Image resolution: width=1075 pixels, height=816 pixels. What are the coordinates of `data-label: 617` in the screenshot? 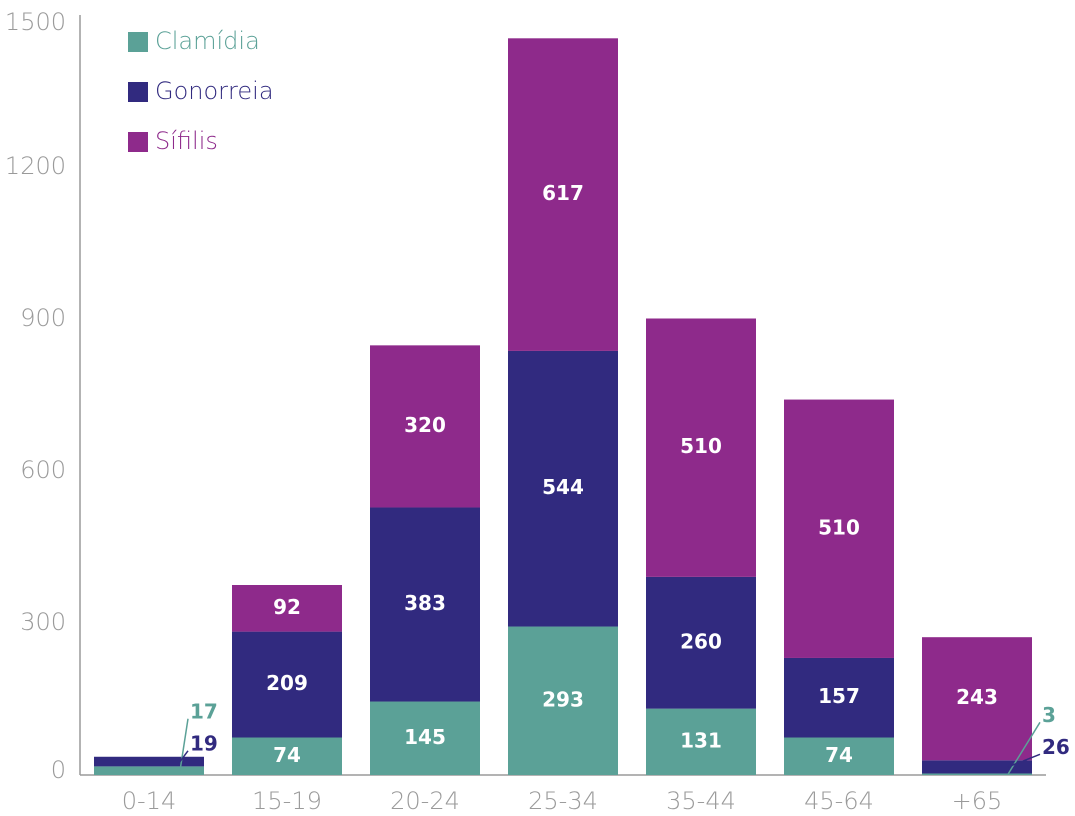 It's located at (563, 193).